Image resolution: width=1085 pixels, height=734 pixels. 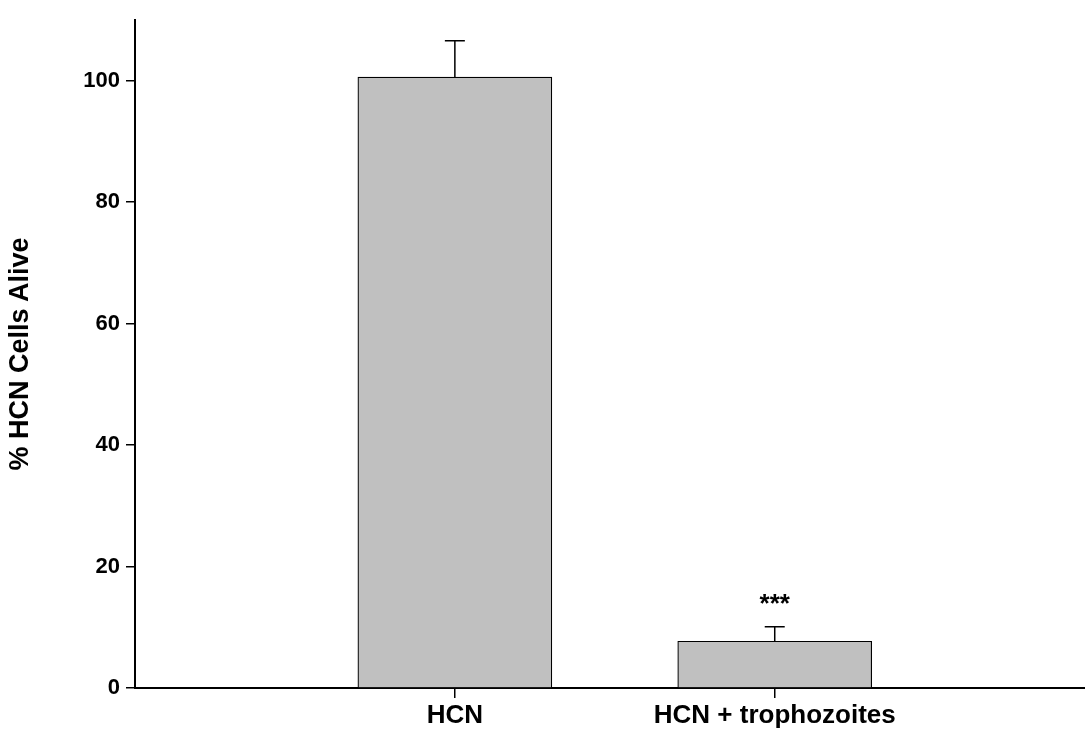 I want to click on y-tick-label: 0, so click(x=113, y=687).